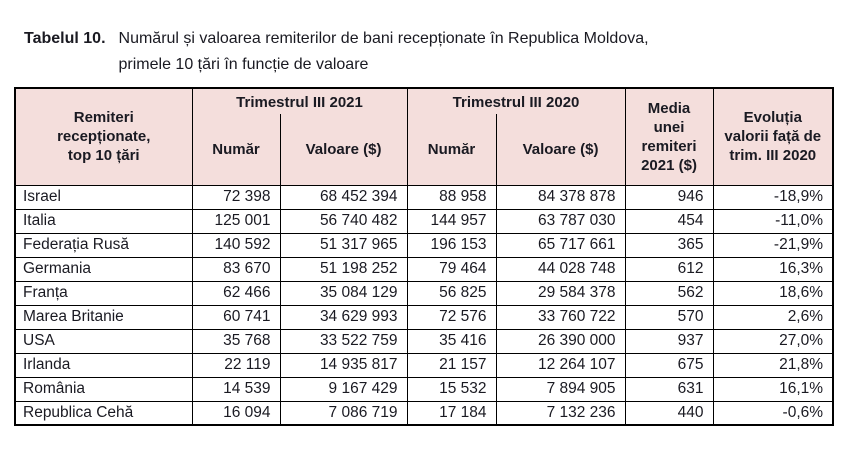 This screenshot has width=845, height=457. What do you see at coordinates (560, 293) in the screenshot?
I see `cell-valoare-2020: 29 584 378` at bounding box center [560, 293].